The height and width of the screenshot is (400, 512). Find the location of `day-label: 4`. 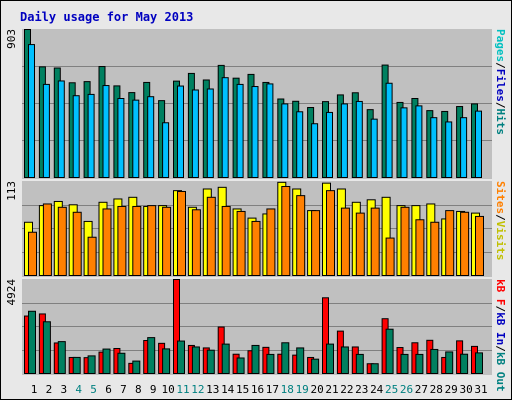

day-label: 4 is located at coordinates (78, 389).